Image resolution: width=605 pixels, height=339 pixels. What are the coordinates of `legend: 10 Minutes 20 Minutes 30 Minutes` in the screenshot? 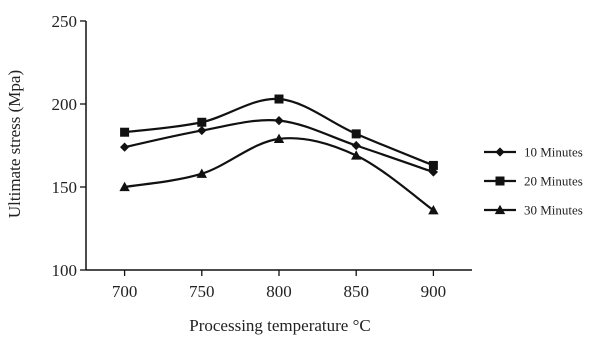 It's located at (533, 181).